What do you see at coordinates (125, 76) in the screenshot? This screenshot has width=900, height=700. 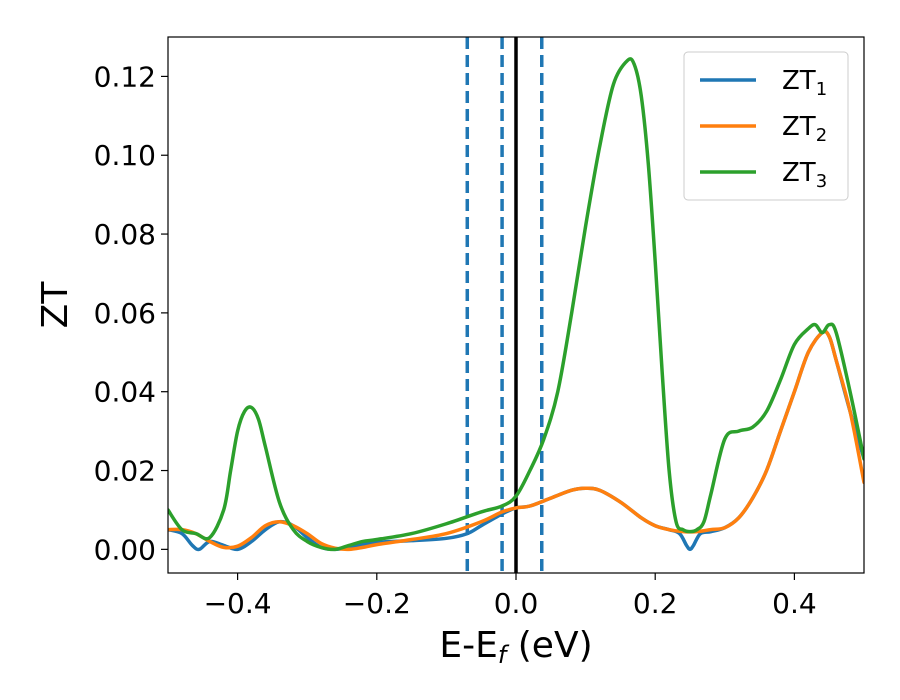 I see `y-tick-label: 0.12` at bounding box center [125, 76].